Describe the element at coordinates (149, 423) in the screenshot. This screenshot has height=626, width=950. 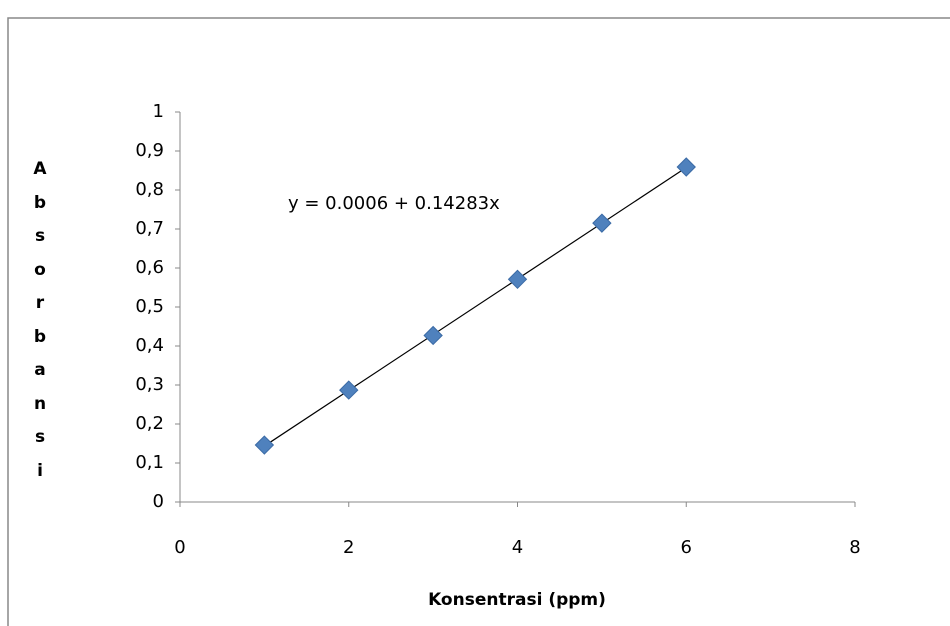
I see `y-tick-label: 0,2` at that location.